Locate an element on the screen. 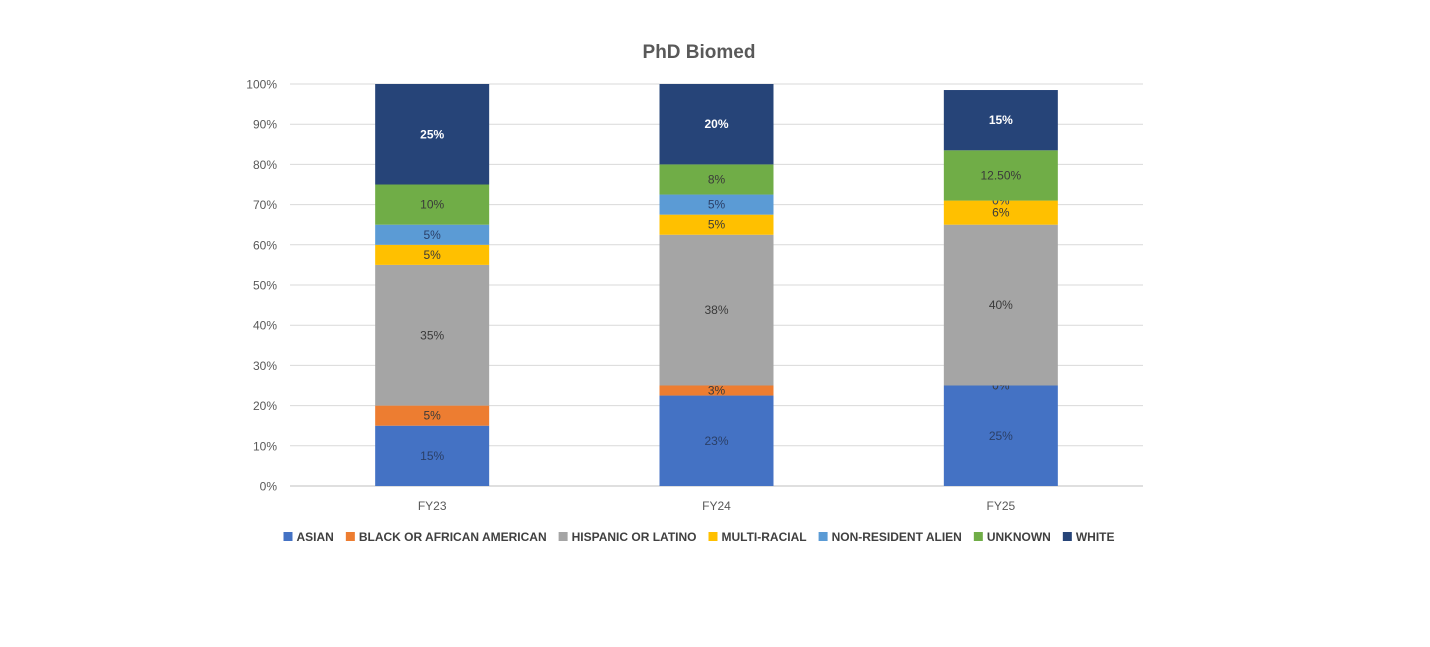 This screenshot has width=1430, height=647. y-tick-label: 0% is located at coordinates (269, 487).